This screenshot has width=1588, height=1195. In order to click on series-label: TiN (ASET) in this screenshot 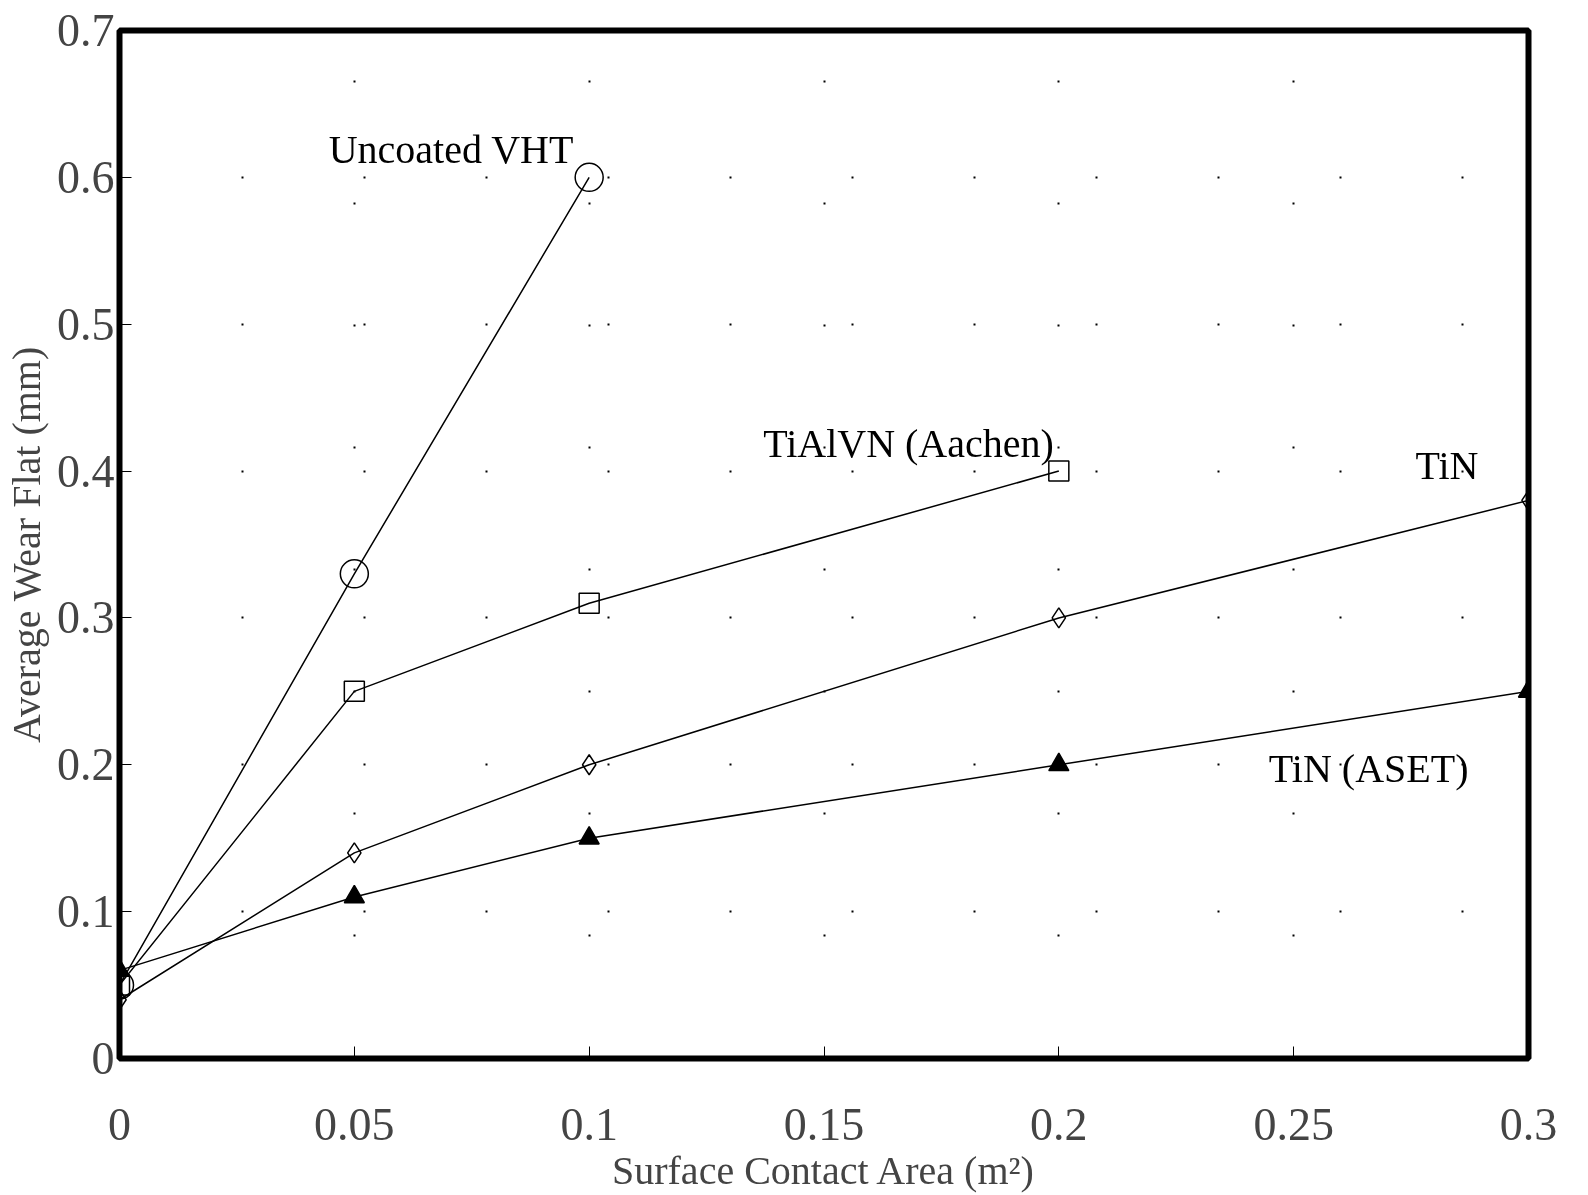, I will do `click(1368, 769)`.